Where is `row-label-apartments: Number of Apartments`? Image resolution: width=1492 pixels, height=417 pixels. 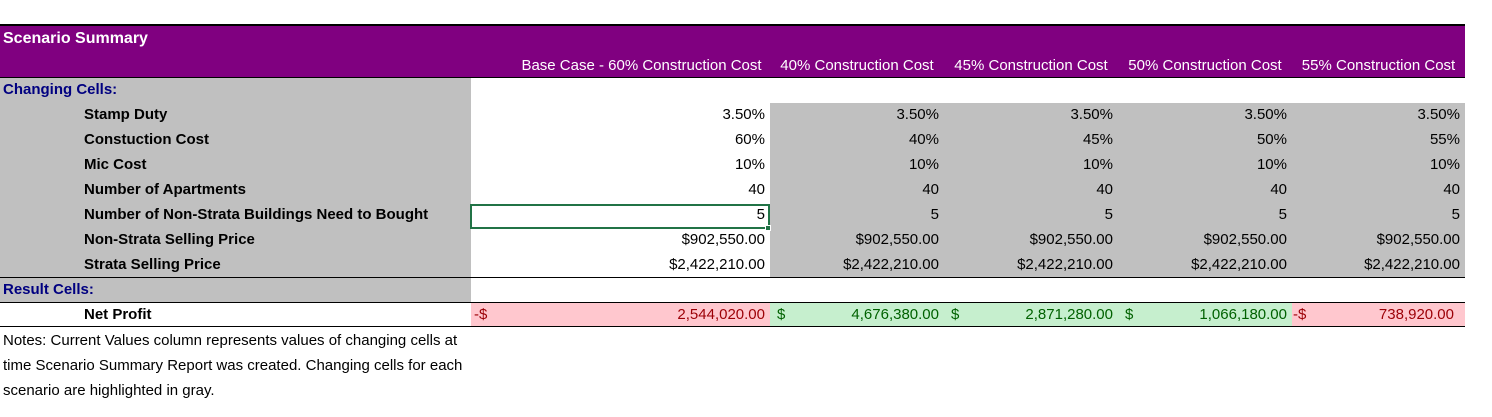
row-label-apartments: Number of Apartments is located at coordinates (165, 189).